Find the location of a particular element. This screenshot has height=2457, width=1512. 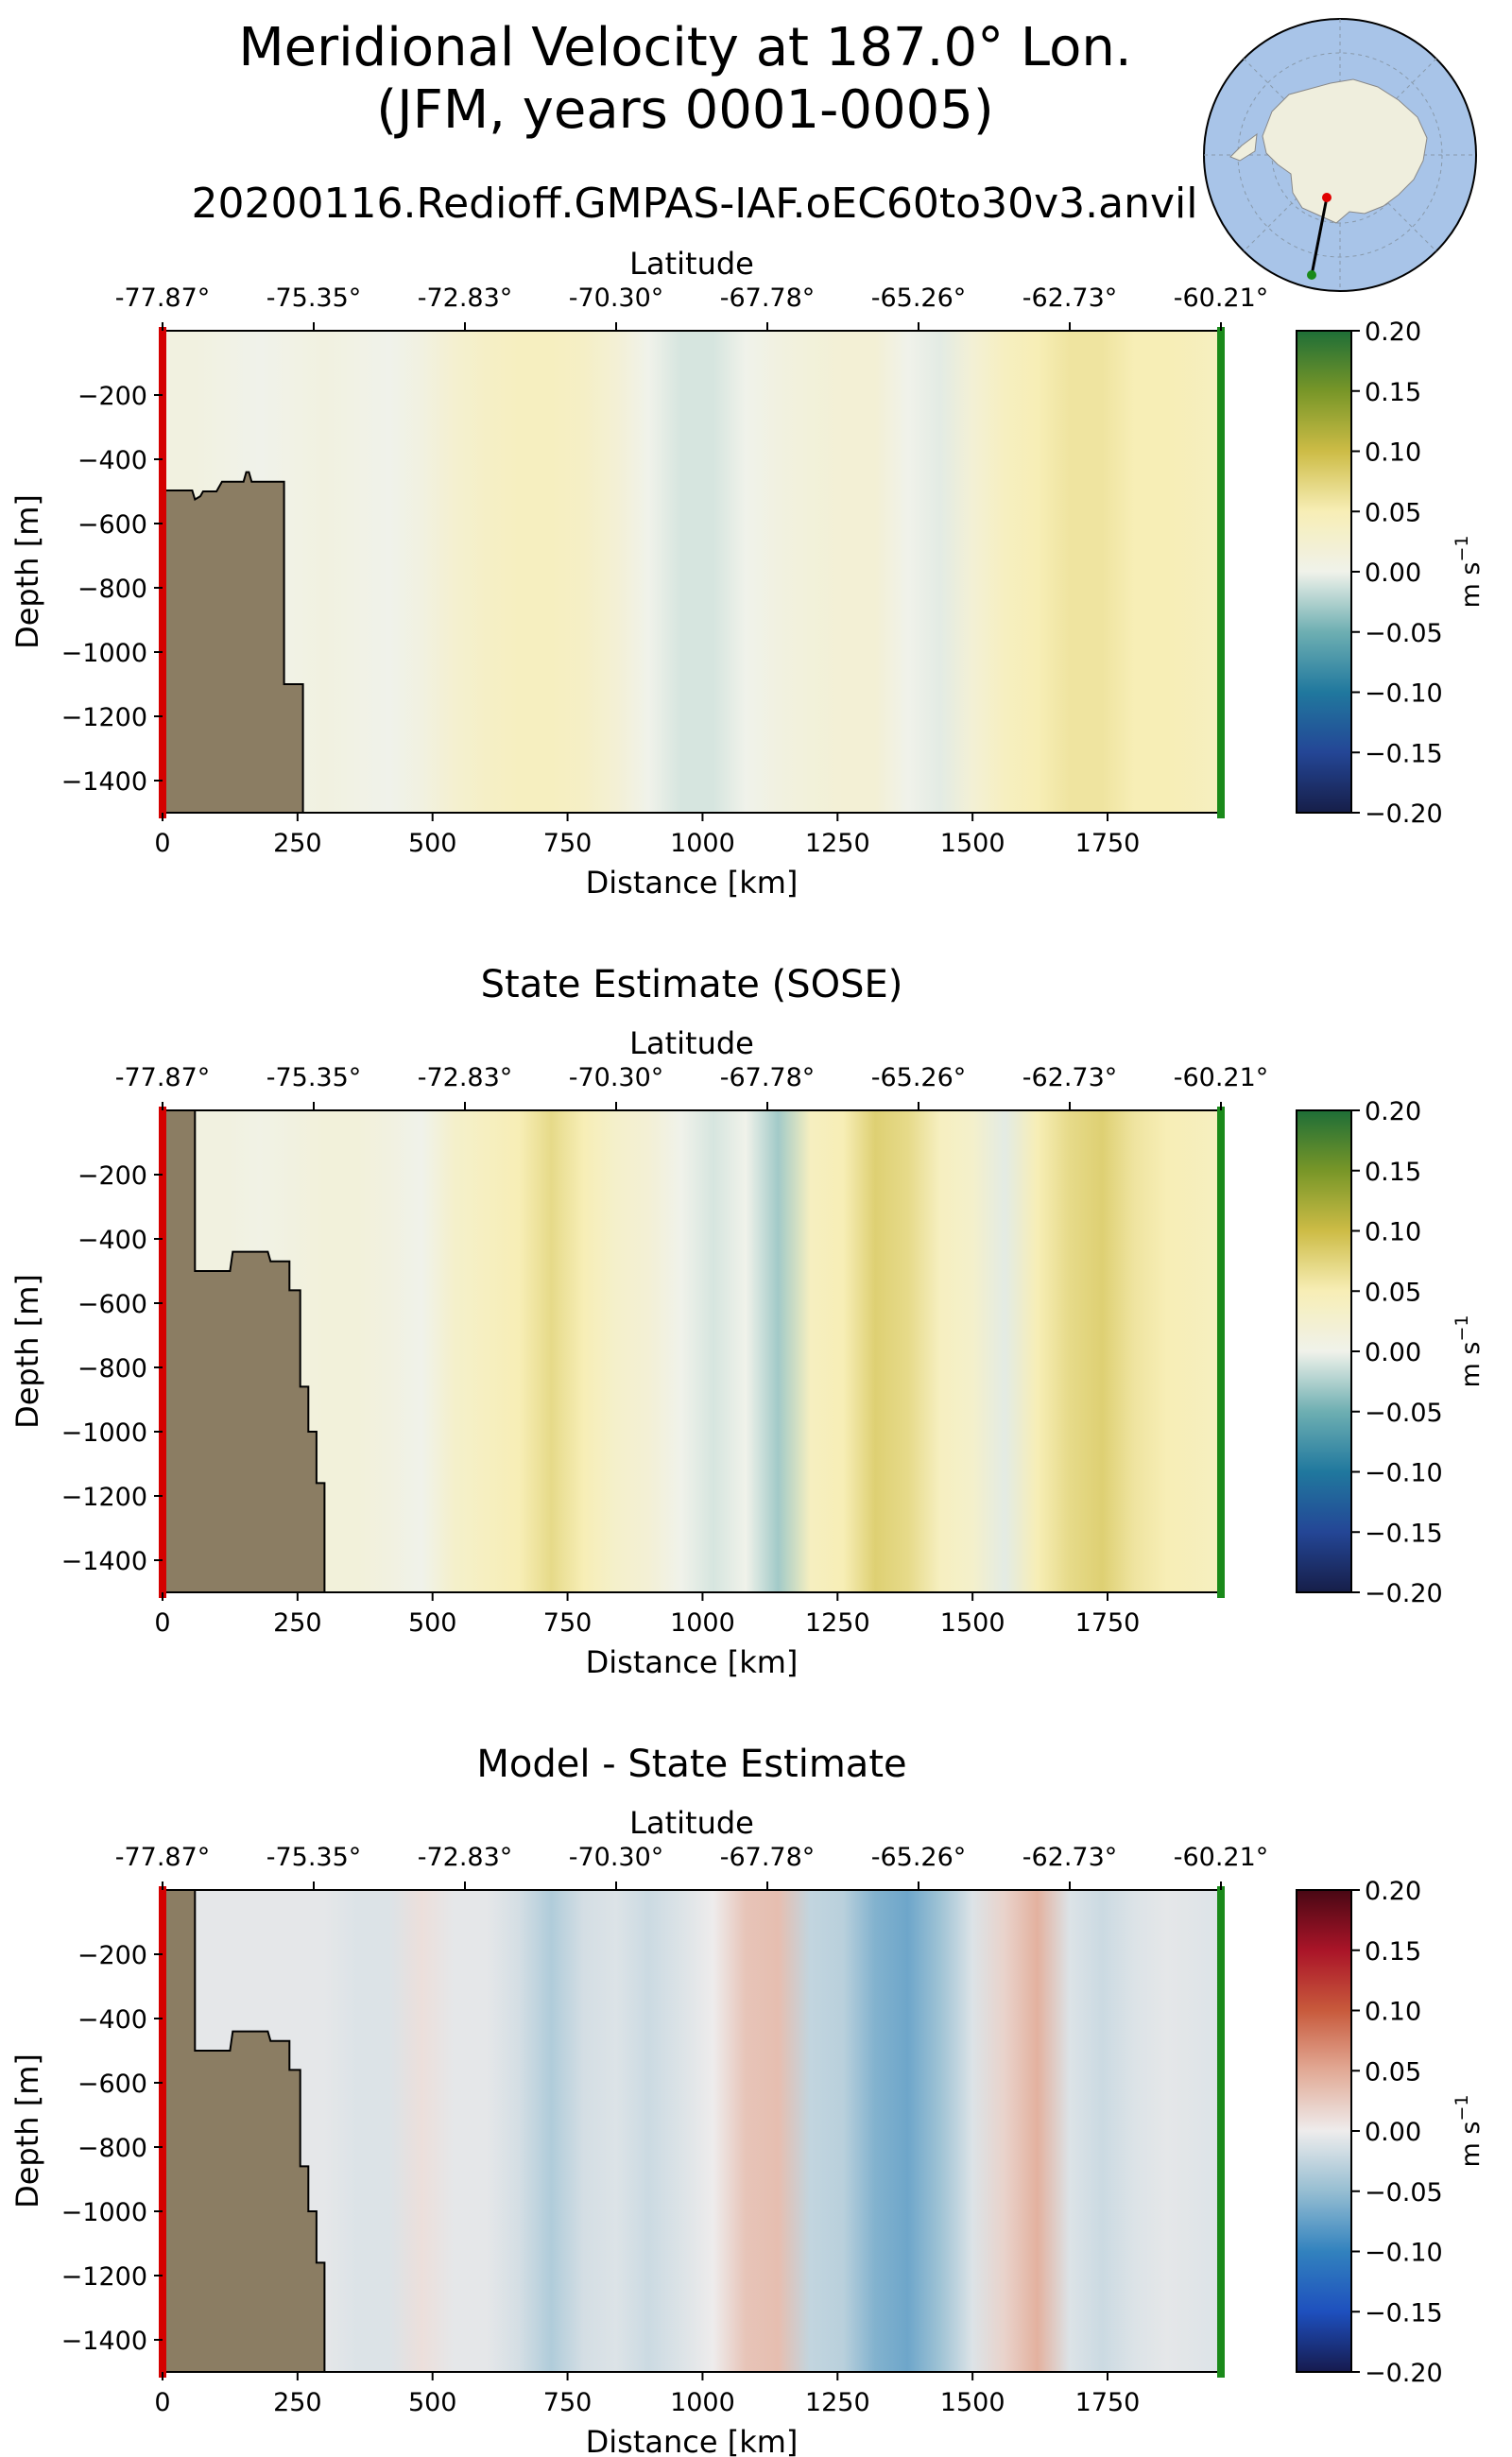

antarctic-locator-map is located at coordinates (1340, 155).